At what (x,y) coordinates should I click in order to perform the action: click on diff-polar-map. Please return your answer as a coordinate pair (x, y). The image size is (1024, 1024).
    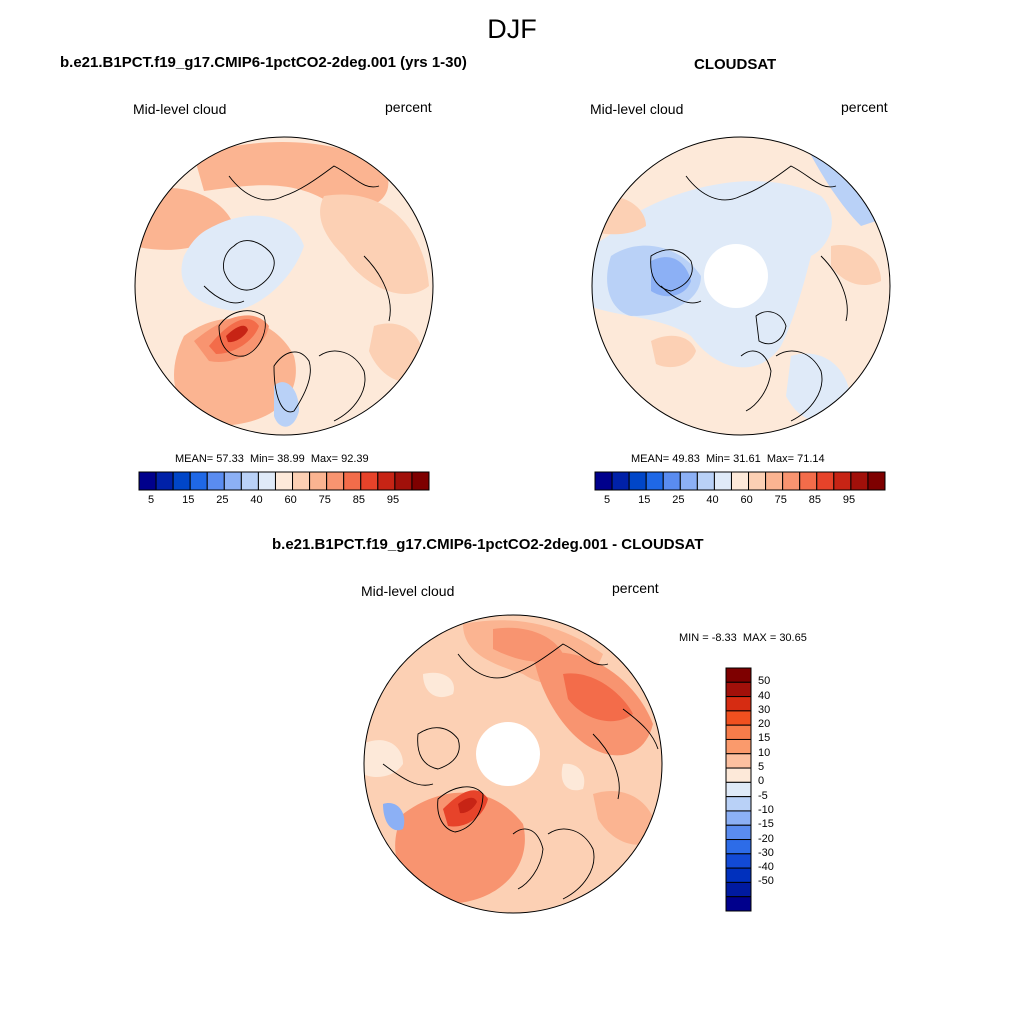
    Looking at the image, I should click on (513, 764).